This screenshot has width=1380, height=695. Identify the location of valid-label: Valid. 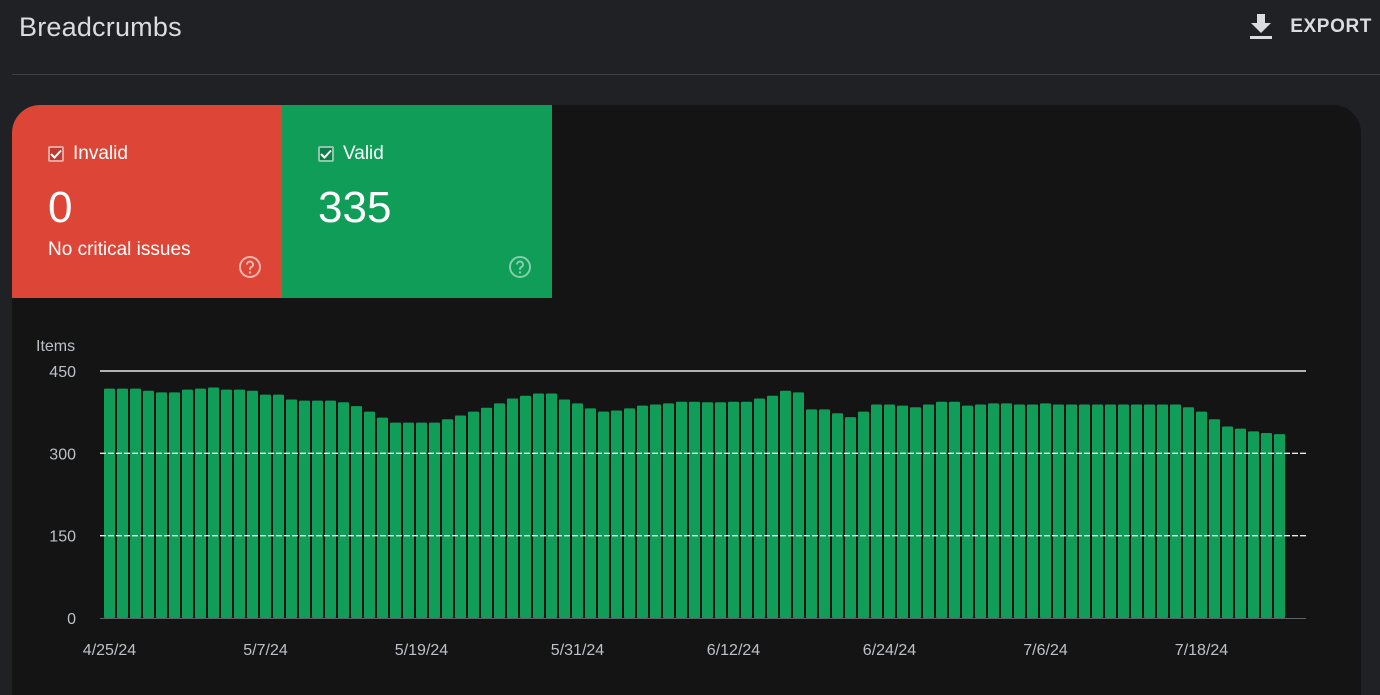
(363, 153).